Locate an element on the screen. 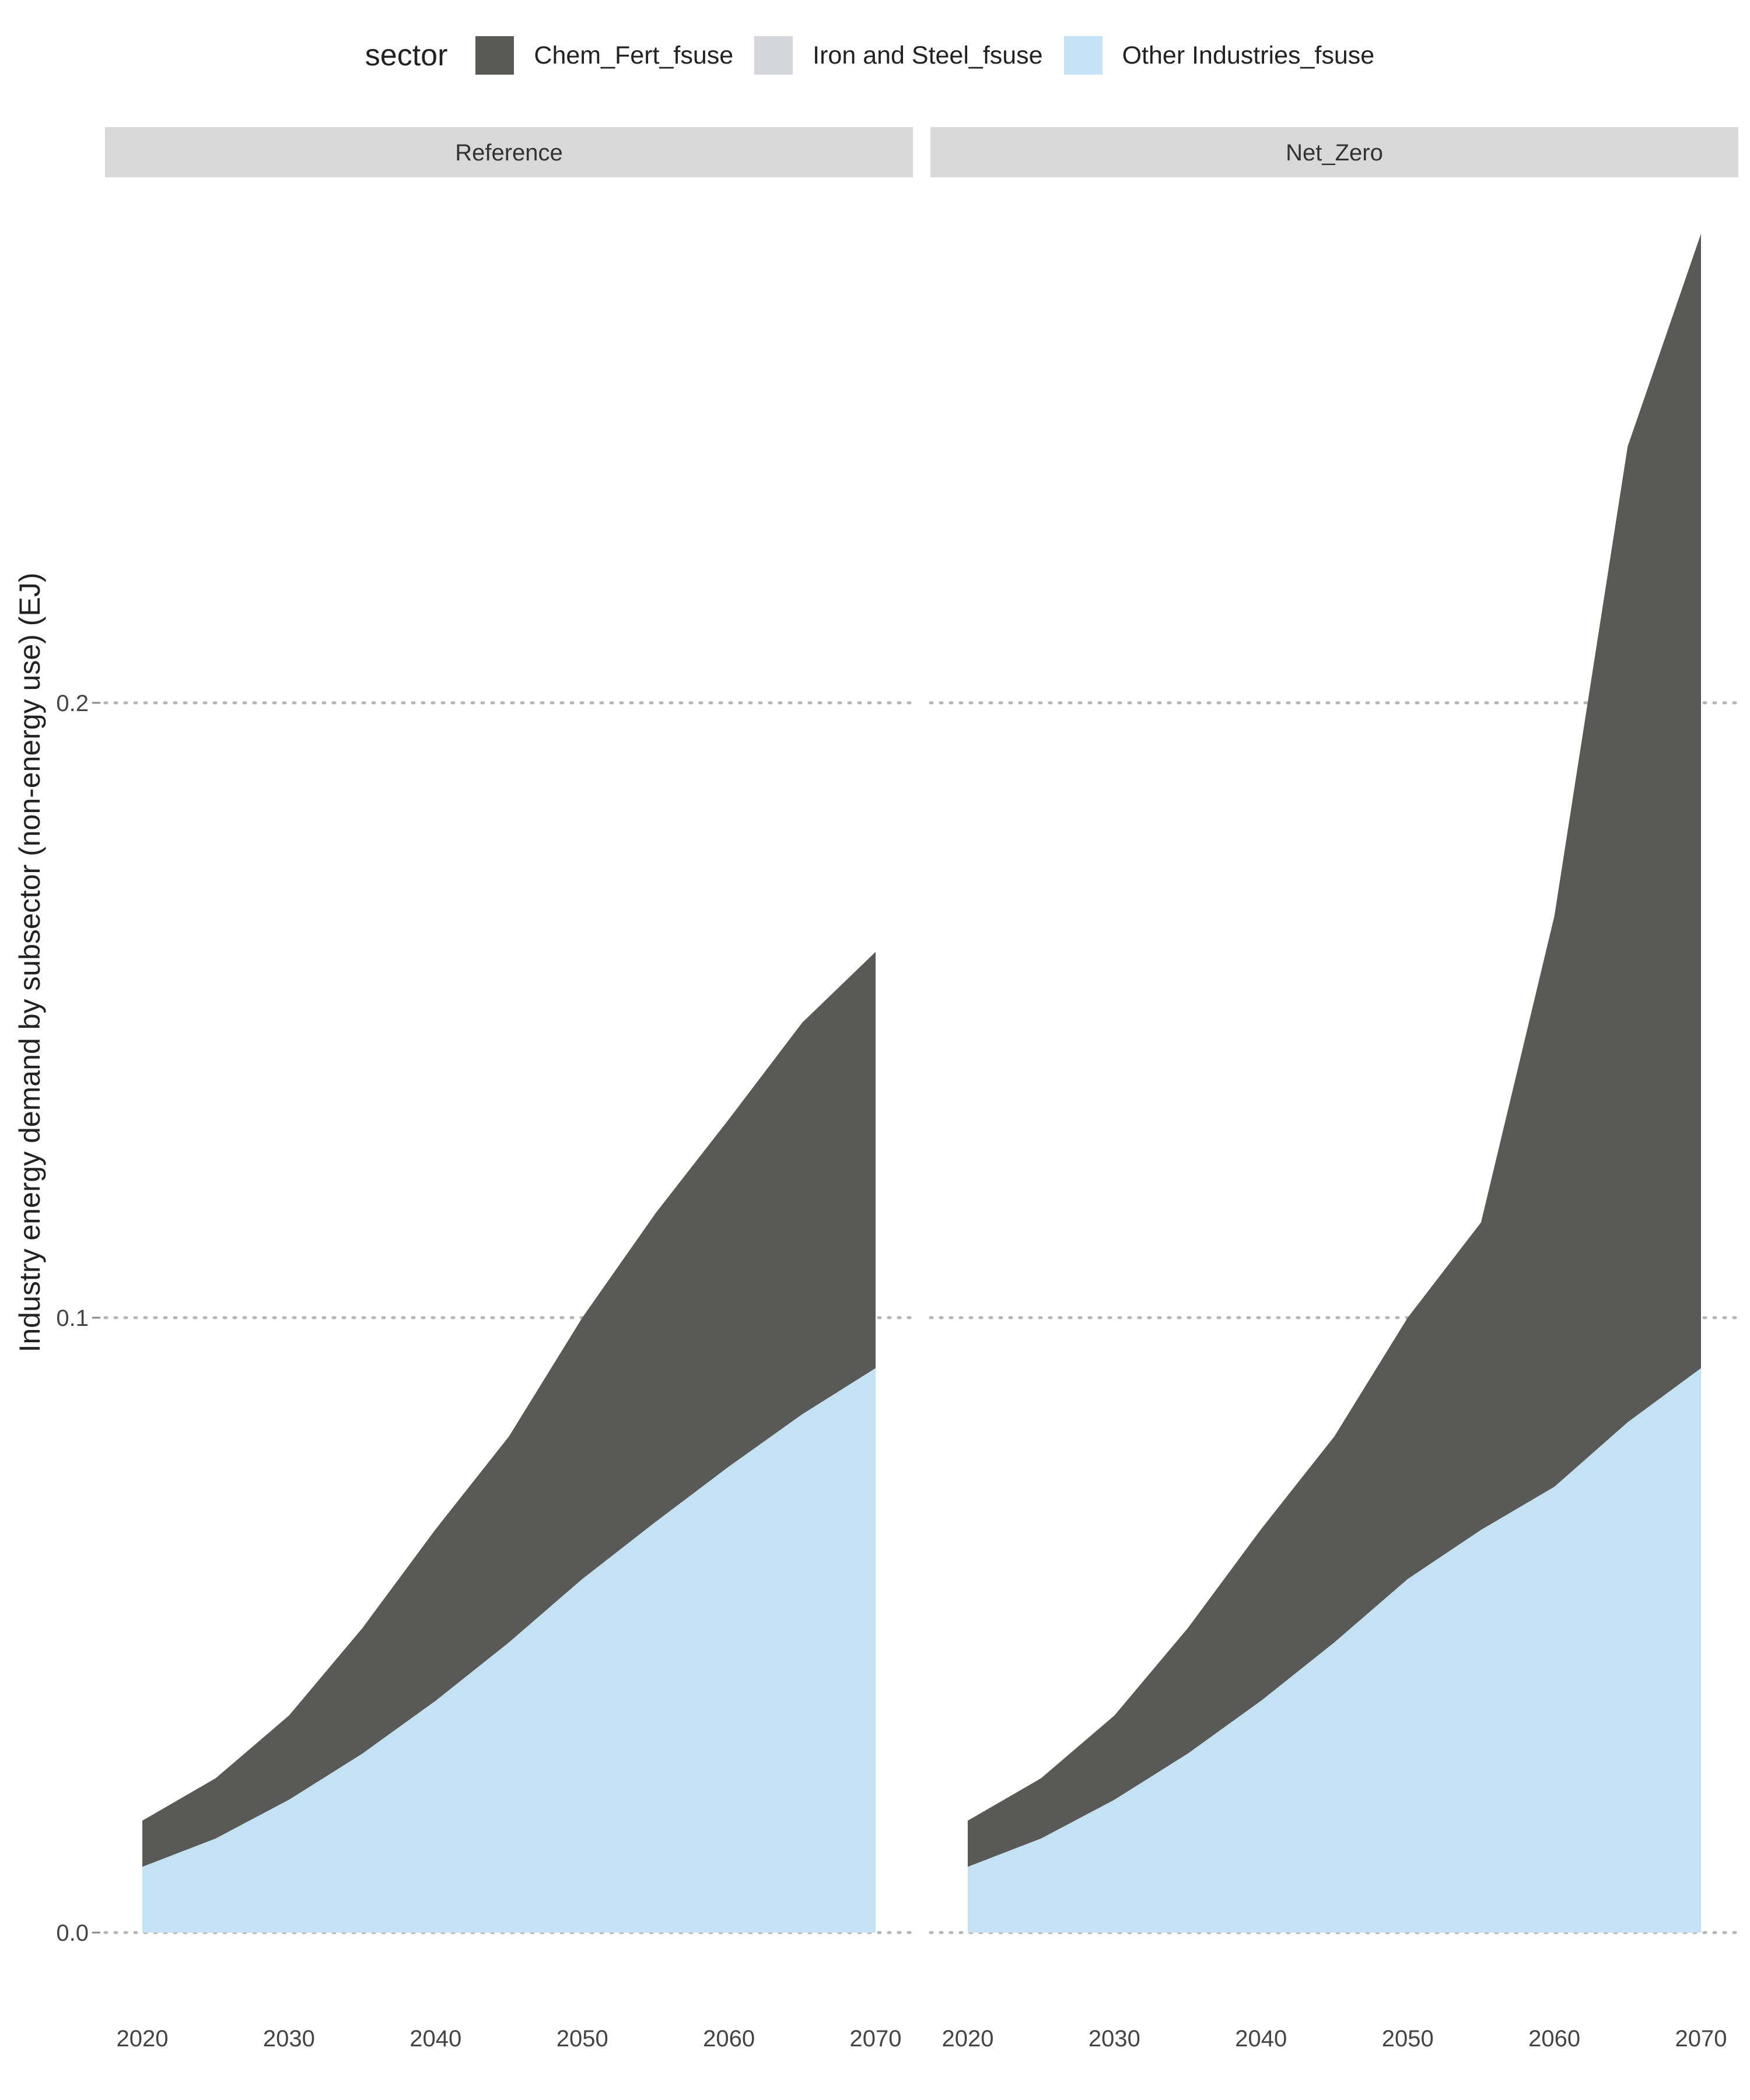 Image resolution: width=1750 pixels, height=2100 pixels. panel-strip-label: Reference is located at coordinates (509, 153).